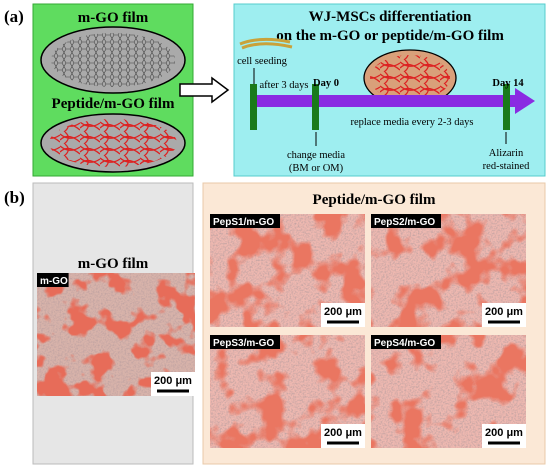  I want to click on image-tag: PepS1/m-GO, so click(243, 222).